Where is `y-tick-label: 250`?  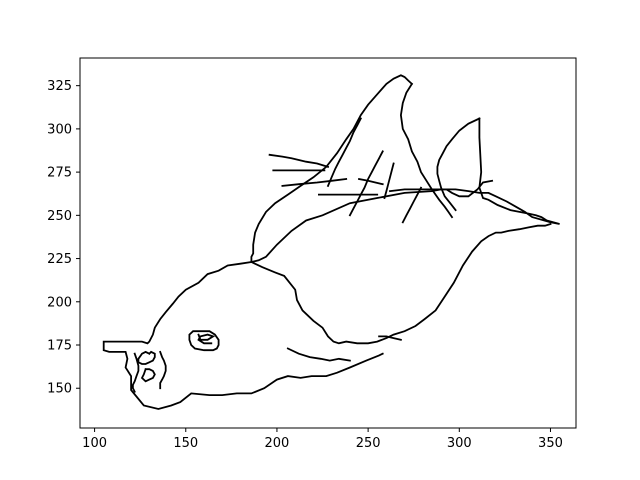
y-tick-label: 250 is located at coordinates (59, 216).